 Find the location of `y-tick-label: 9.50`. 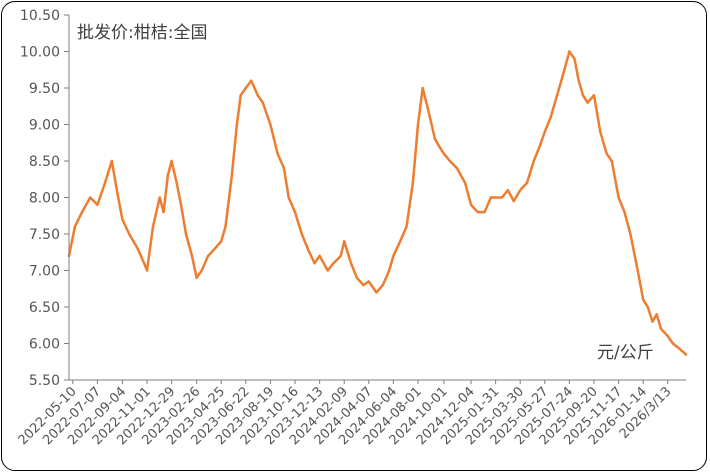

y-tick-label: 9.50 is located at coordinates (44, 89).